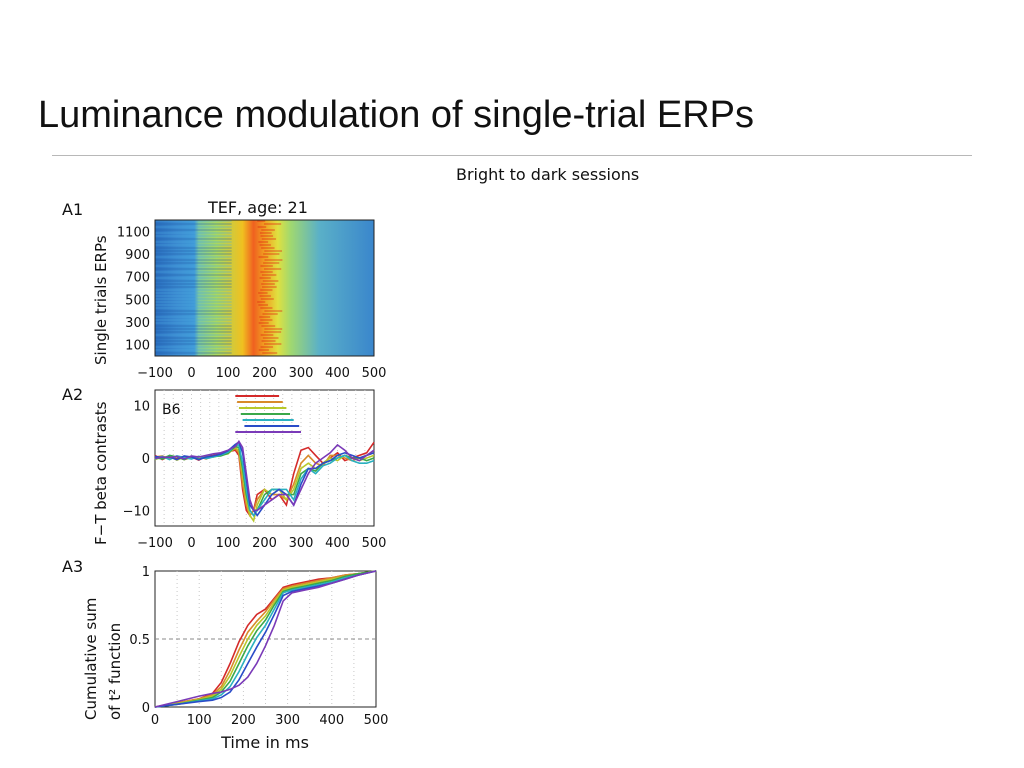  What do you see at coordinates (72, 566) in the screenshot?
I see `panel-label-a3: A3` at bounding box center [72, 566].